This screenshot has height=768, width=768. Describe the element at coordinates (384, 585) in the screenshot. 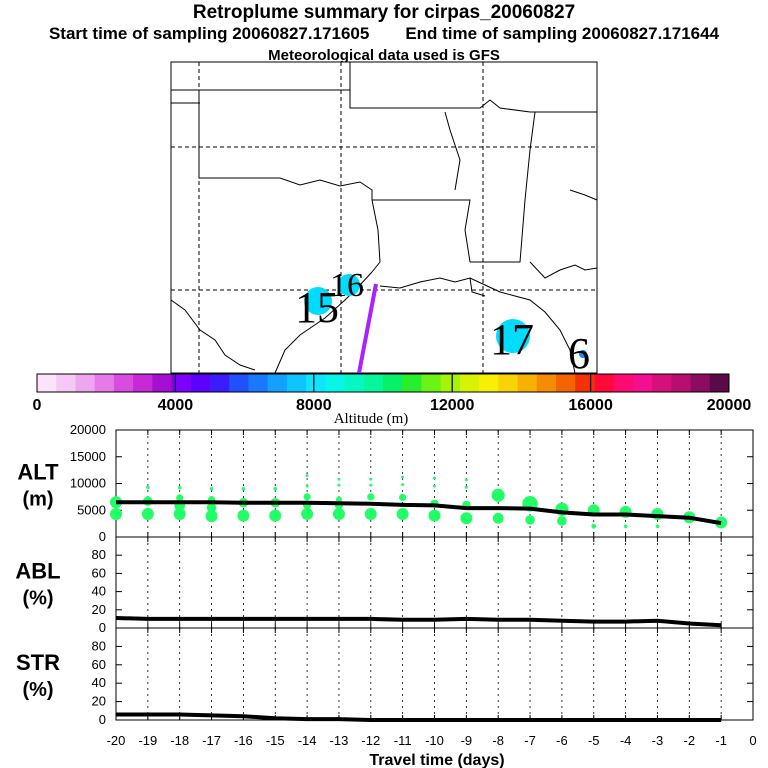

I see `panel-abl: 80 60 40 20 0 ABL (%)` at that location.